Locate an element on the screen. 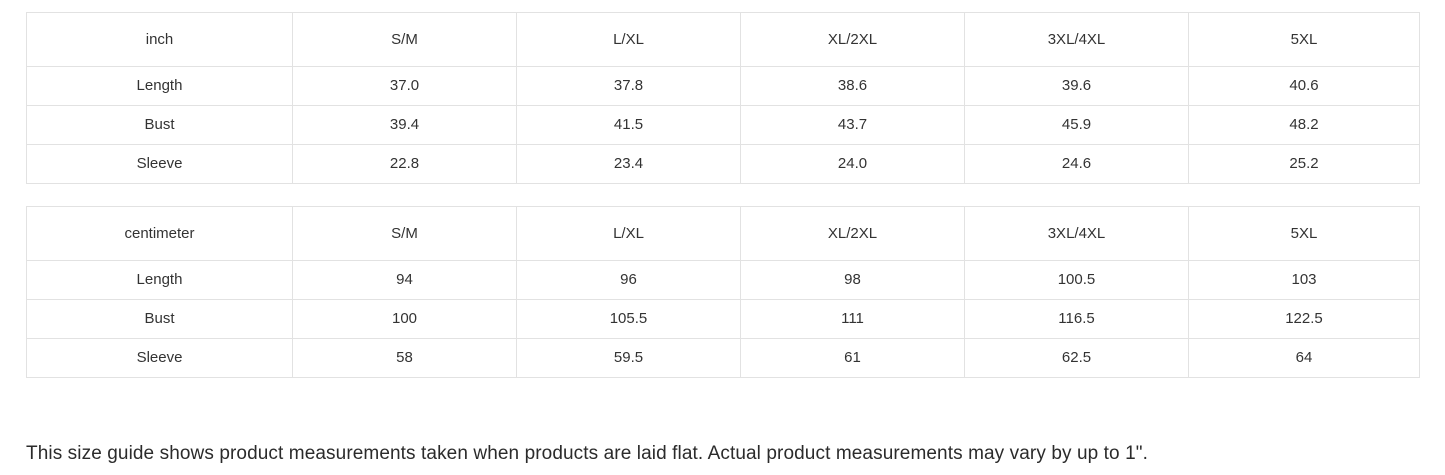 This screenshot has width=1445, height=475. cell-bust-5xl: 122.5 is located at coordinates (1304, 319).